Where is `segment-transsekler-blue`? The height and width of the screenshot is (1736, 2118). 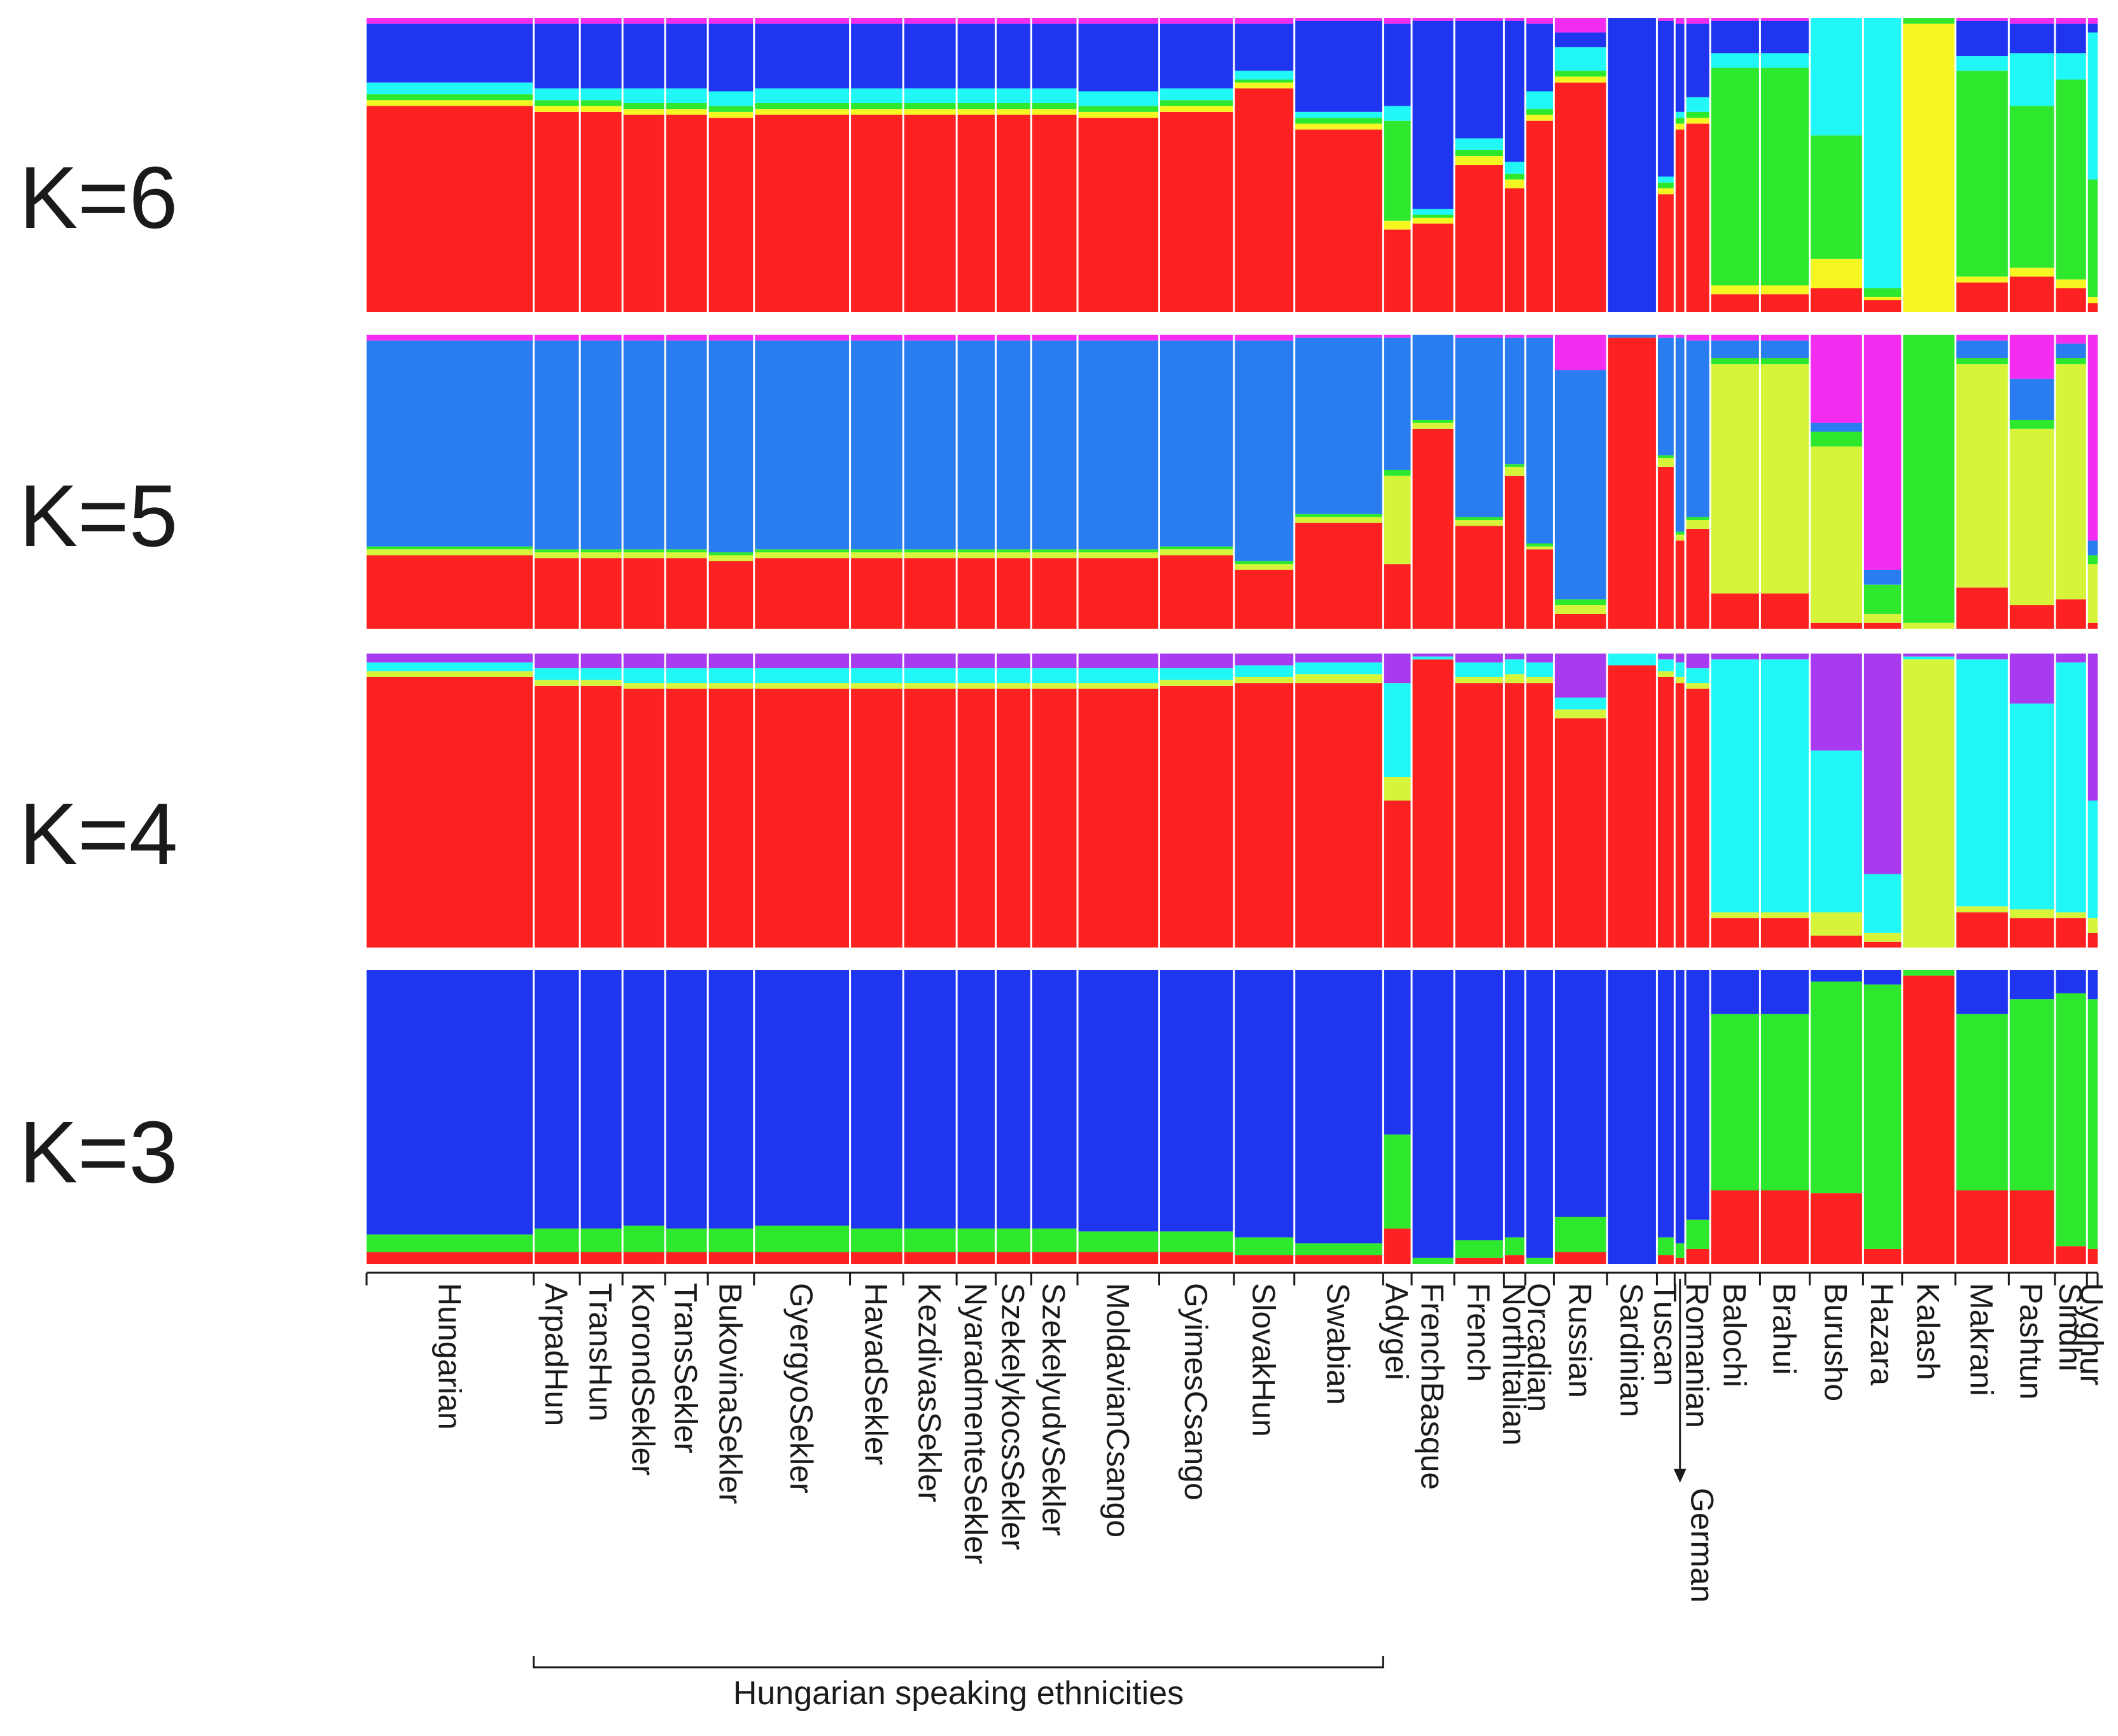 segment-transsekler-blue is located at coordinates (686, 56).